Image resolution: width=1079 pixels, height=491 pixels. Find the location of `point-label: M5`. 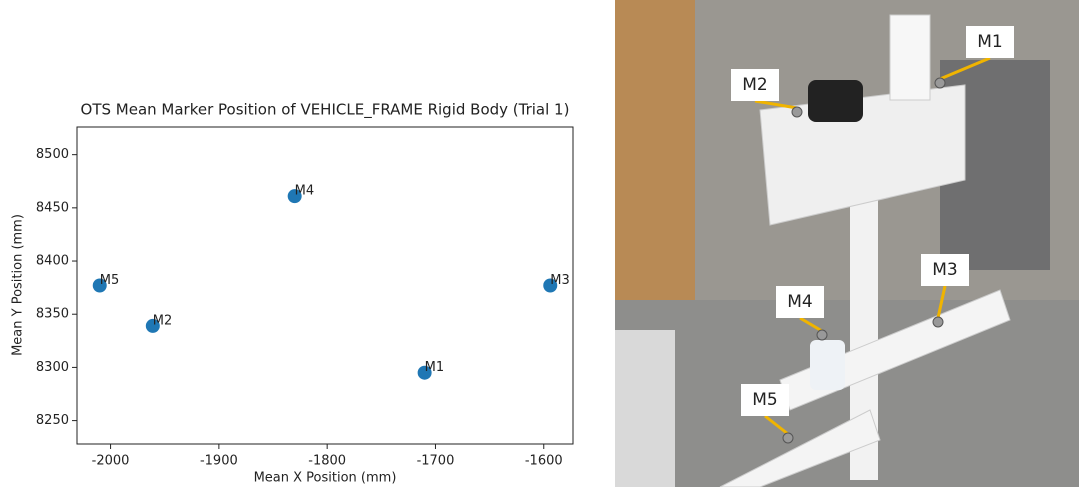

point-label: M5 is located at coordinates (110, 280).